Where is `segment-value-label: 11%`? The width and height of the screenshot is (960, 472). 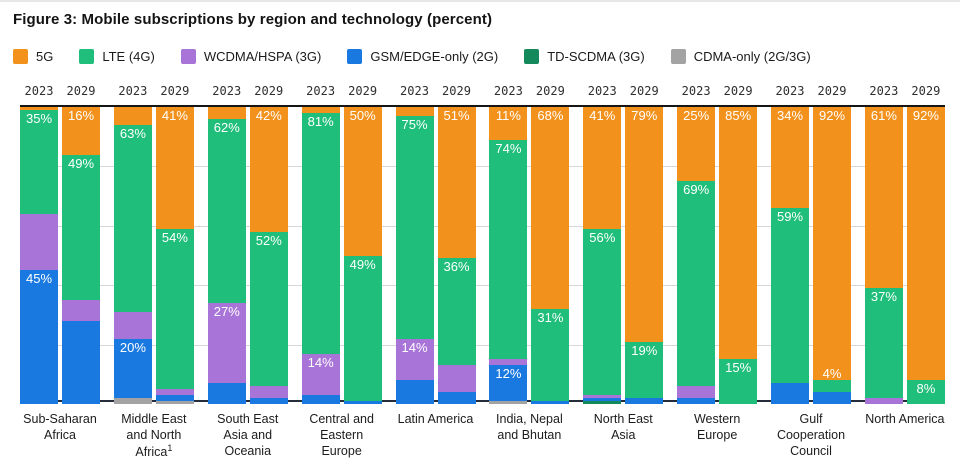
segment-value-label: 11% is located at coordinates (508, 115).